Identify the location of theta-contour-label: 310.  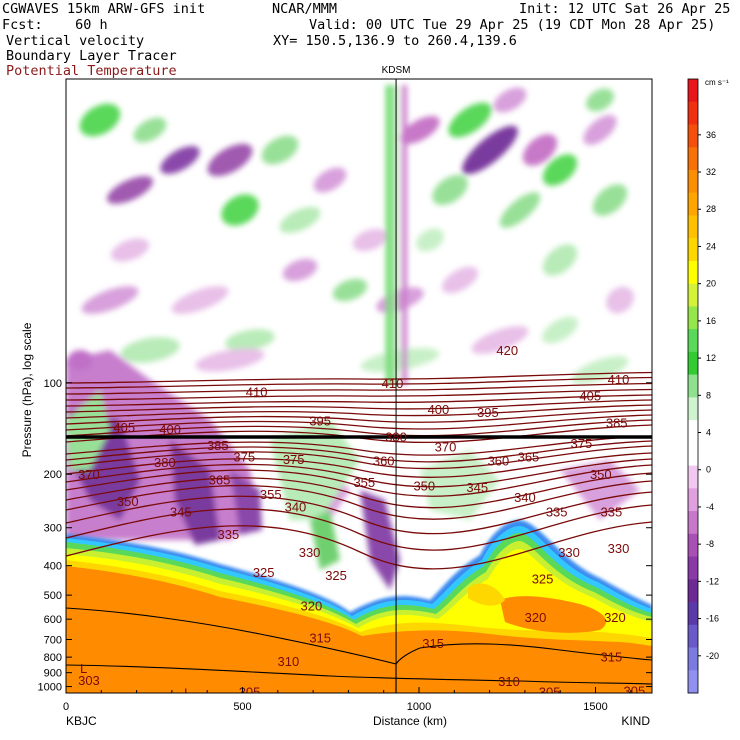
(509, 681).